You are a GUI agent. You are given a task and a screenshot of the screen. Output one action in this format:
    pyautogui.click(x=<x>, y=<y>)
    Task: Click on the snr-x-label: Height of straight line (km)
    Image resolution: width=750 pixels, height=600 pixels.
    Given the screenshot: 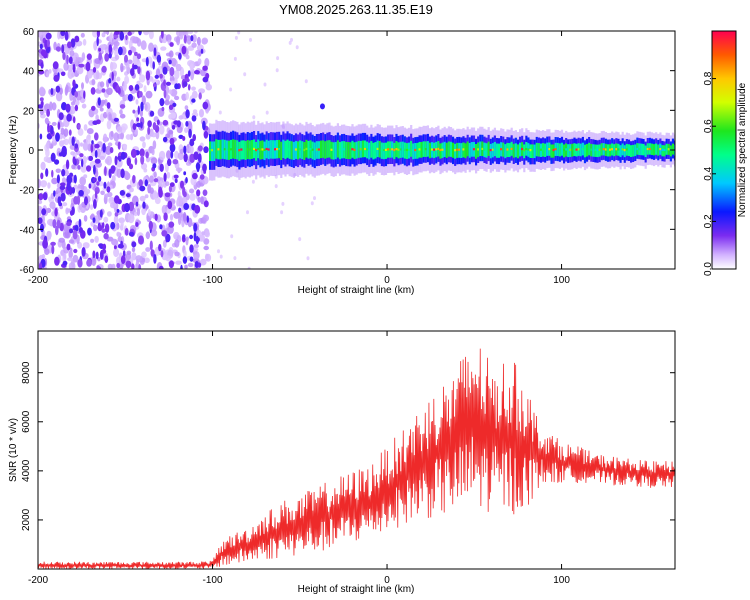 What is the action you would take?
    pyautogui.click(x=356, y=589)
    